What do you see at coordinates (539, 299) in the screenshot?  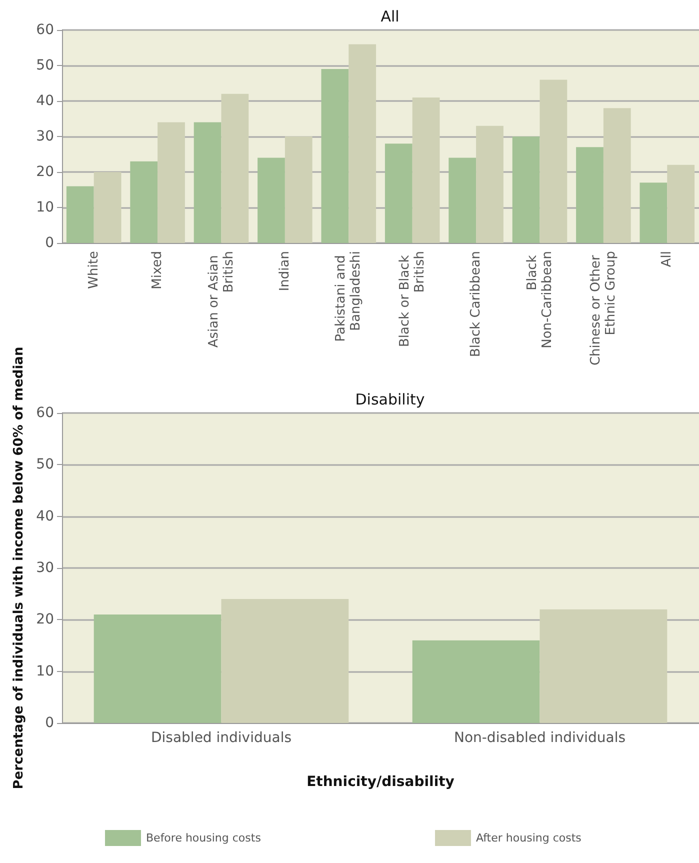 I see `x-tick-label: Black Non-Caribbean` at bounding box center [539, 299].